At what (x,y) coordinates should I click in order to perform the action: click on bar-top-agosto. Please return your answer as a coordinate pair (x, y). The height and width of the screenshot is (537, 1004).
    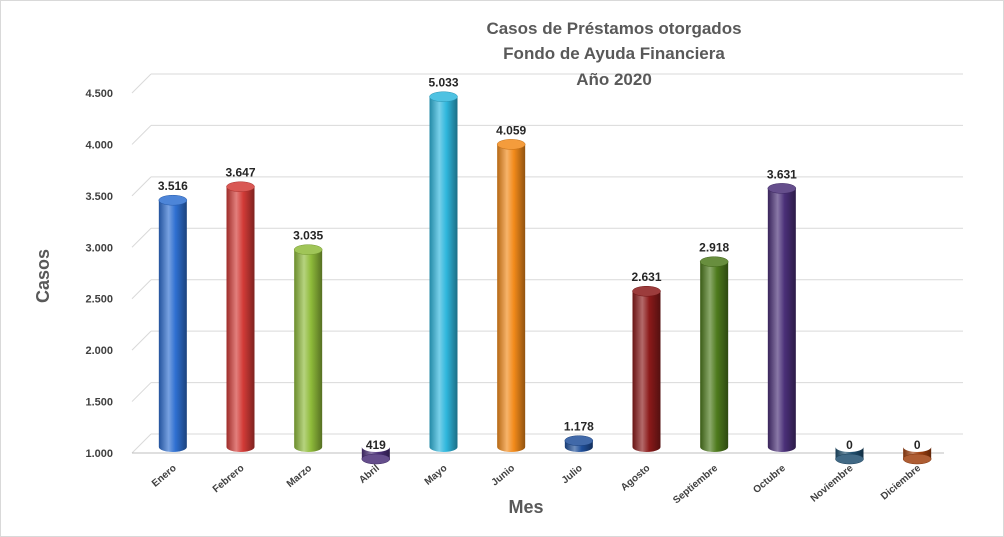
    Looking at the image, I should click on (646, 291).